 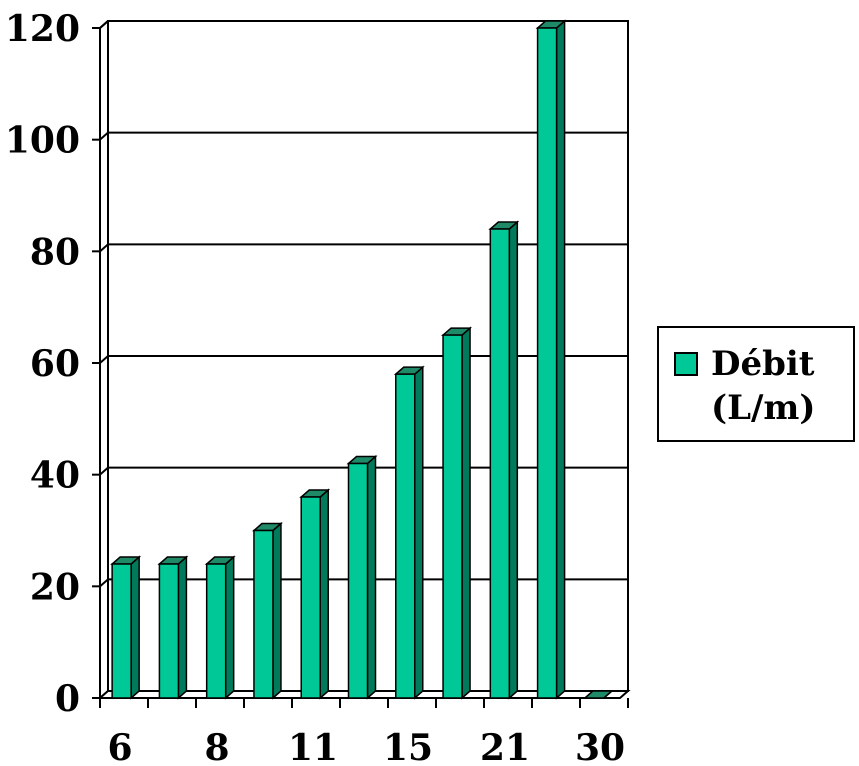 I want to click on y-tick-labels: 0 20 40 60 80 100 120, so click(x=42, y=364).